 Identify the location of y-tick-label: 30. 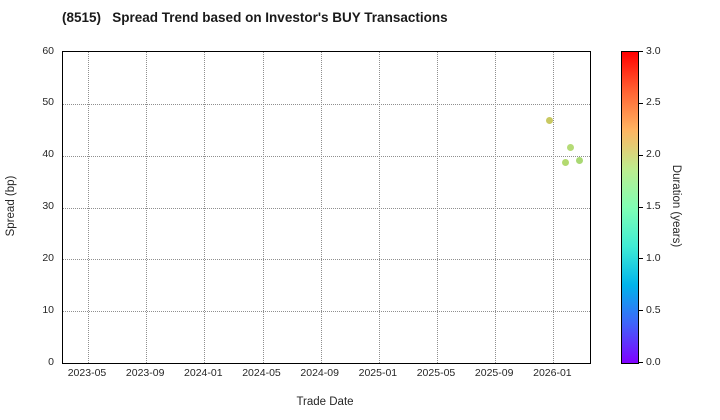
(48, 206).